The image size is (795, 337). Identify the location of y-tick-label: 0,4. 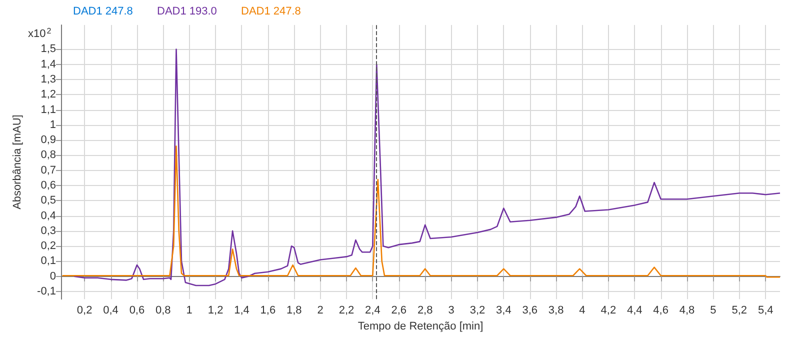
(48, 216).